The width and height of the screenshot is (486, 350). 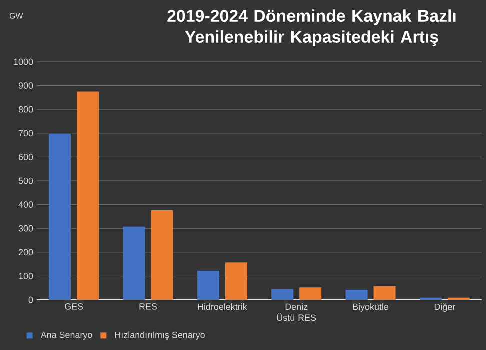 I want to click on y-tick-label: 1000, so click(x=24, y=62).